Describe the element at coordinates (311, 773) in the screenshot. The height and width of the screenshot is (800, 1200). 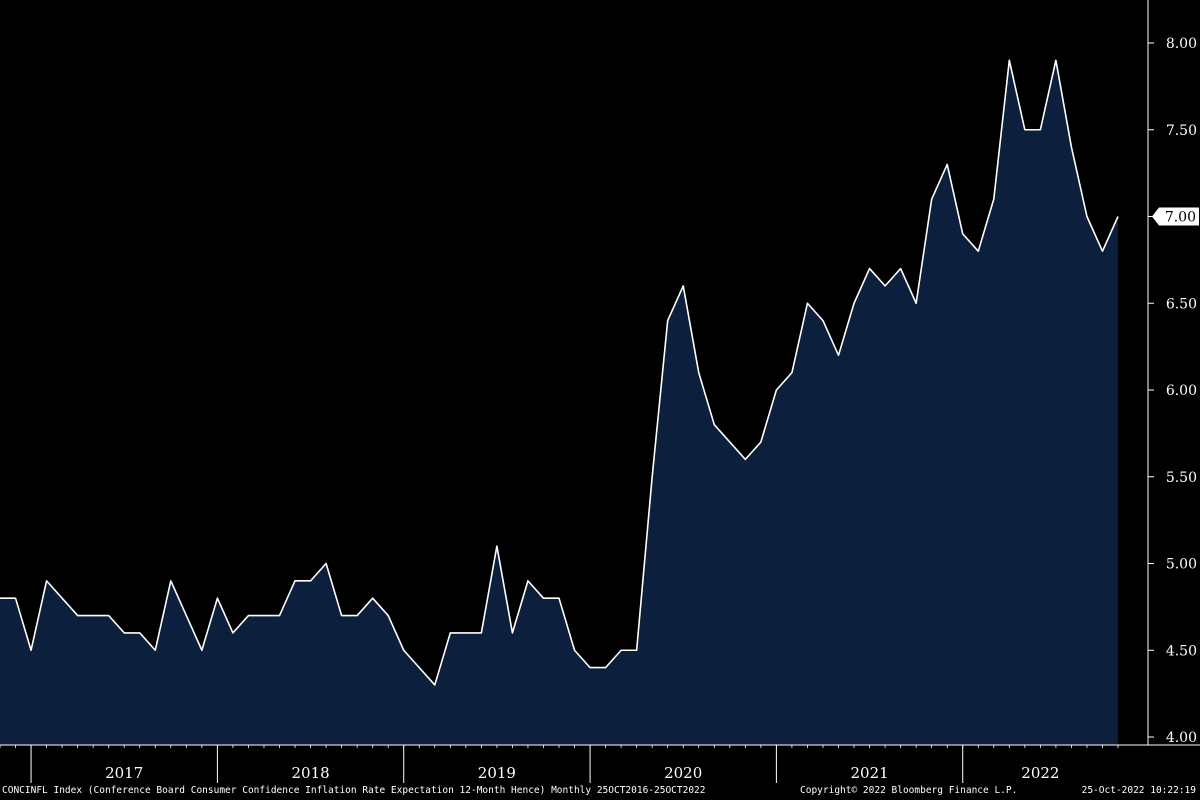
I see `x-tick-label: 2018` at that location.